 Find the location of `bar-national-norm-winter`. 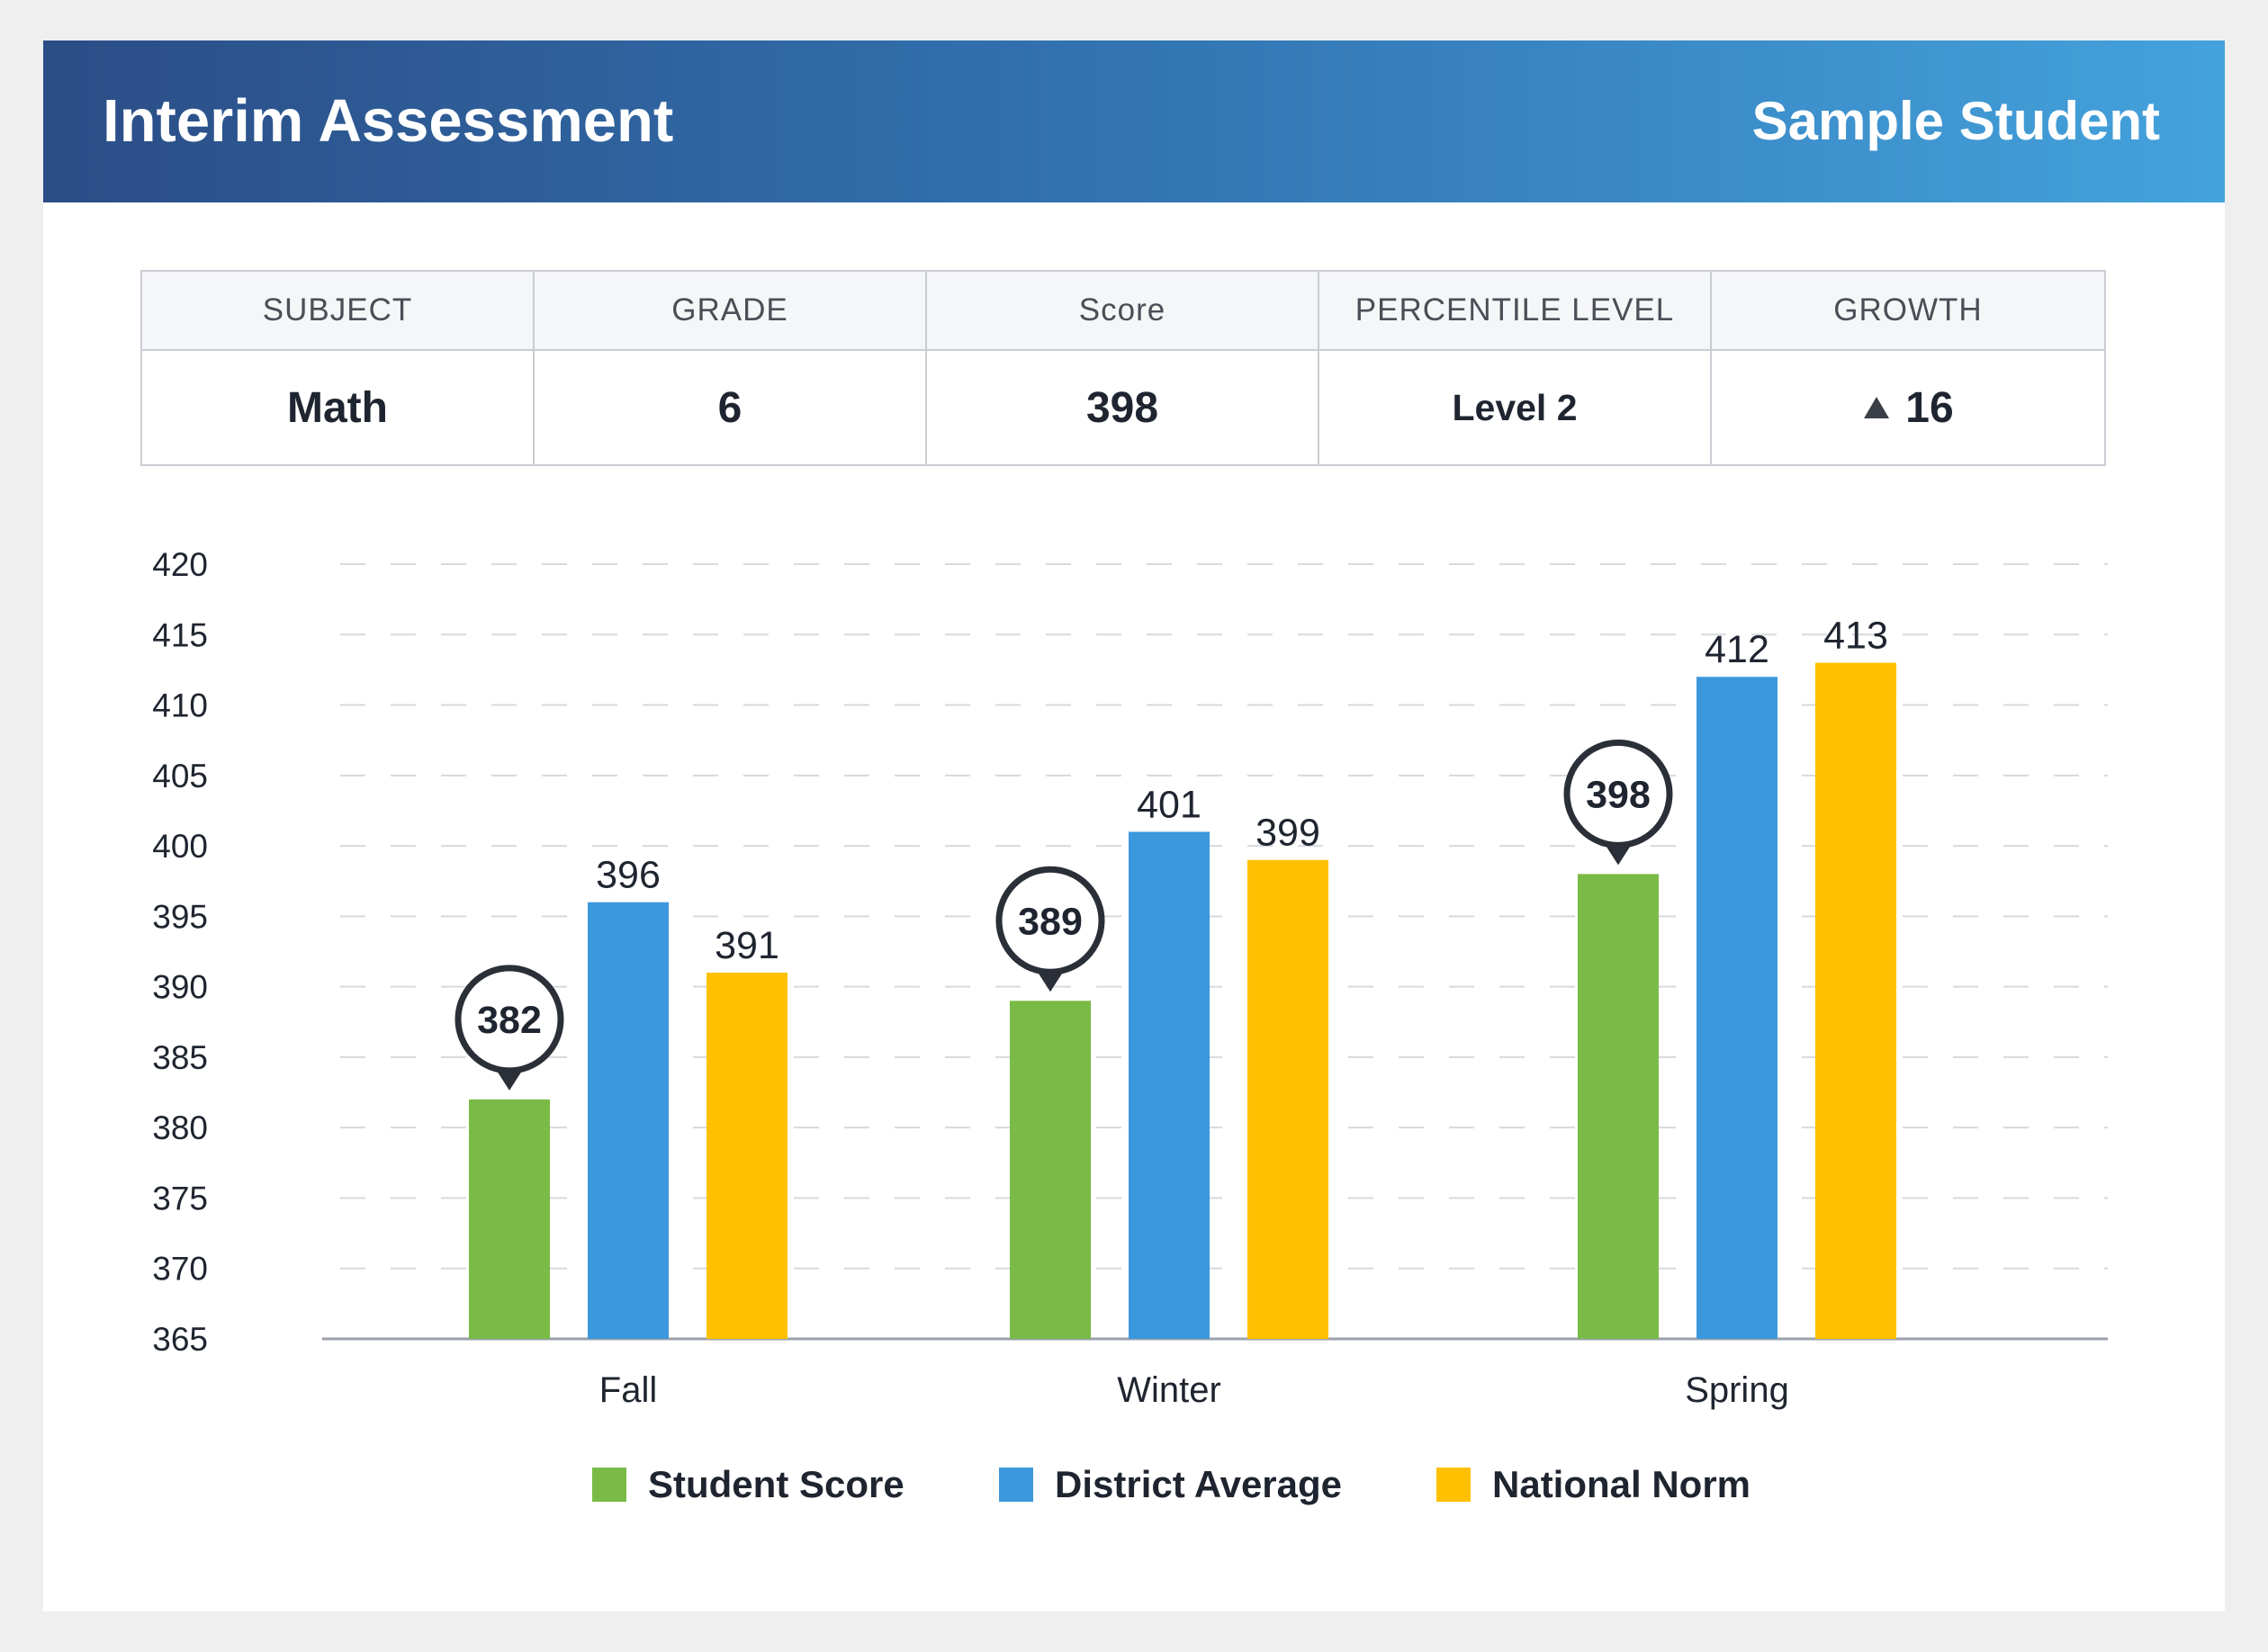

bar-national-norm-winter is located at coordinates (1288, 1099).